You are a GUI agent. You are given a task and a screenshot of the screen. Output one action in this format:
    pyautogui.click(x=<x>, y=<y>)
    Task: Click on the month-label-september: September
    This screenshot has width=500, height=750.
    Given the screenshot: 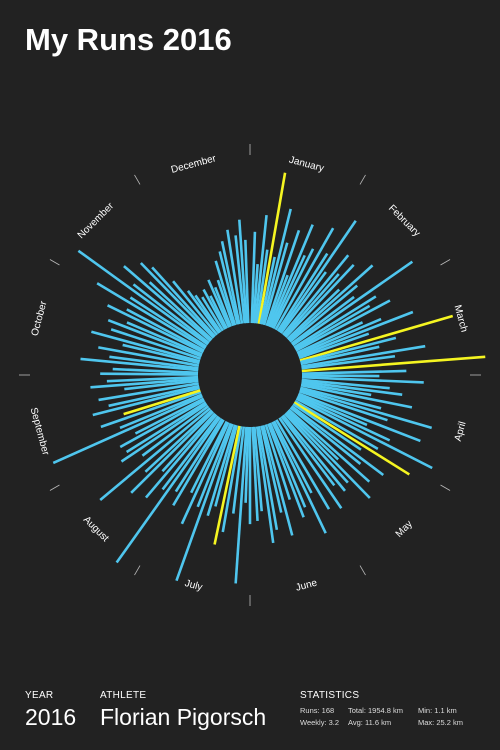 What is the action you would take?
    pyautogui.click(x=39, y=431)
    